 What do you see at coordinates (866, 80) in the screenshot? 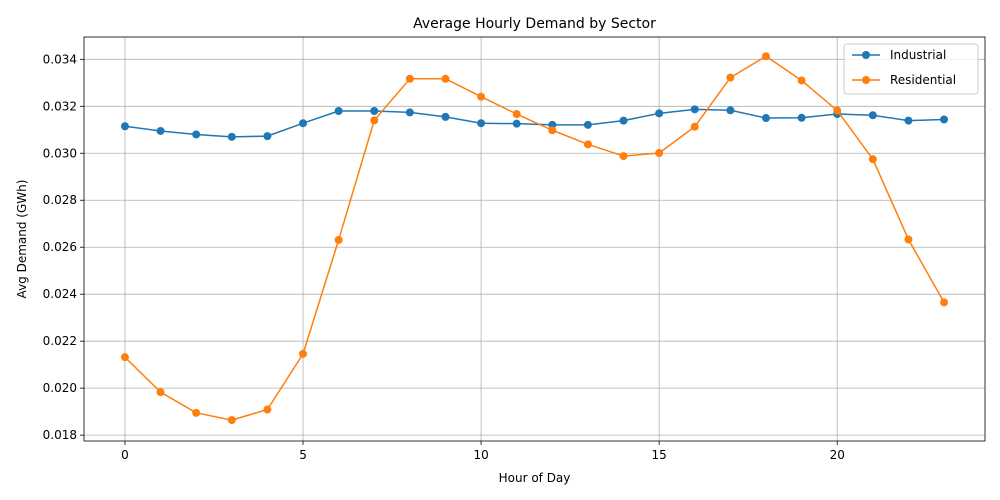
I see `legend-residential-marker` at bounding box center [866, 80].